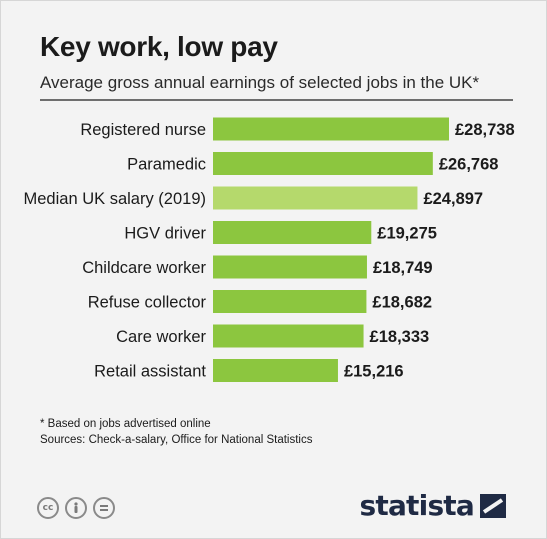 This screenshot has width=547, height=539. What do you see at coordinates (276, 100) in the screenshot?
I see `title-divider` at bounding box center [276, 100].